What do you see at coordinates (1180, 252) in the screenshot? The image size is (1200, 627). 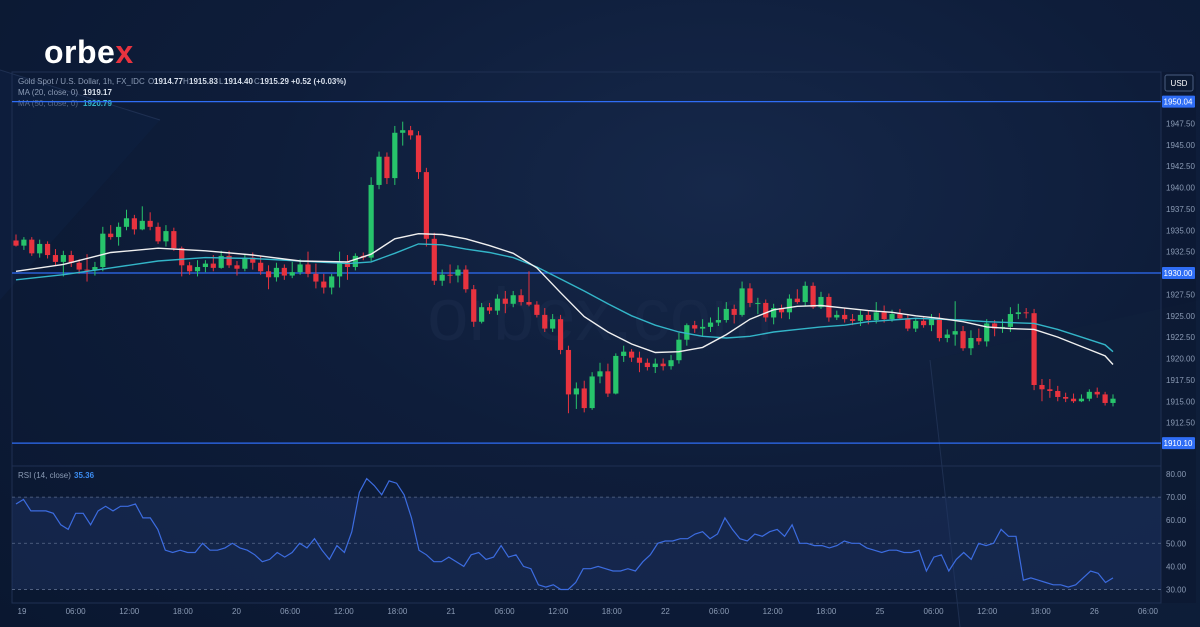 I see `price-tick-label: 1932.50` at bounding box center [1180, 252].